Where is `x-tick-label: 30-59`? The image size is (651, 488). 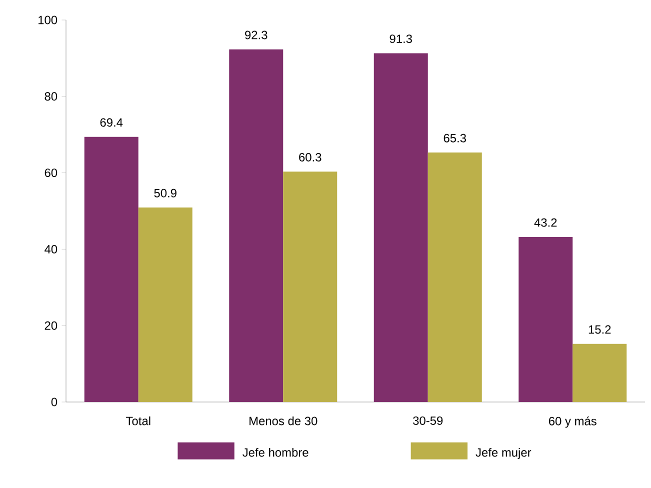 x-tick-label: 30-59 is located at coordinates (428, 420).